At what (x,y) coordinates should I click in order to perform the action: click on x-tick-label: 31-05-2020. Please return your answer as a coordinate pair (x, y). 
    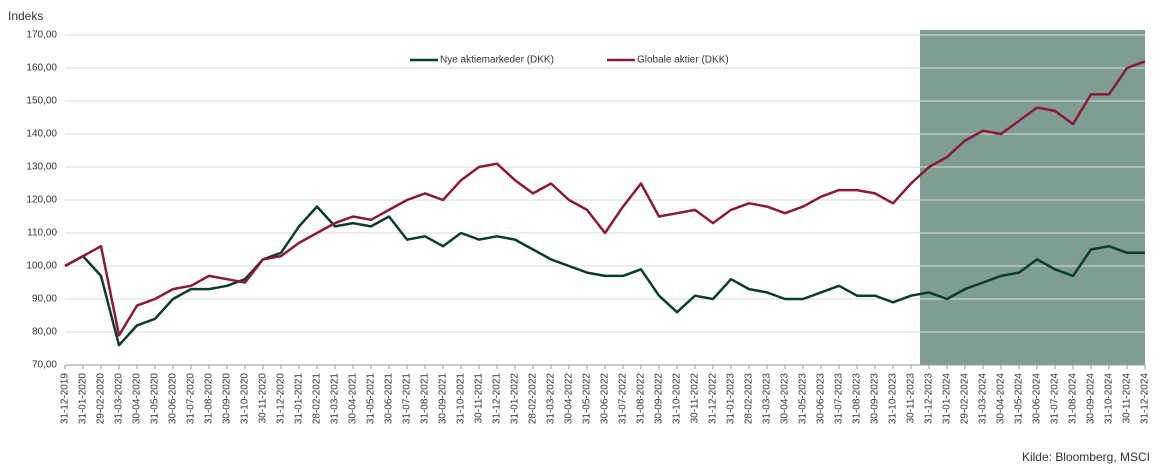
    Looking at the image, I should click on (155, 399).